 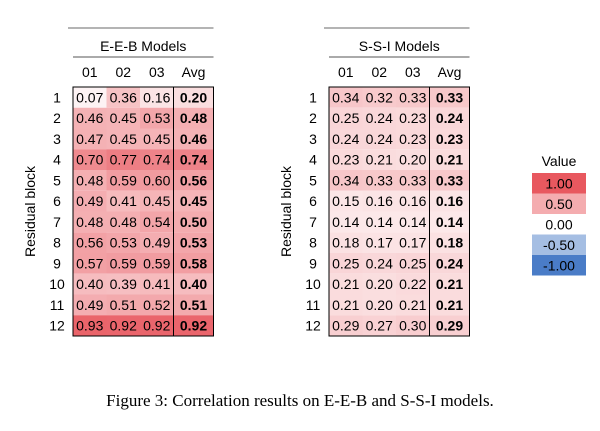 What do you see at coordinates (123, 326) in the screenshot?
I see `cell-value: 0.92` at bounding box center [123, 326].